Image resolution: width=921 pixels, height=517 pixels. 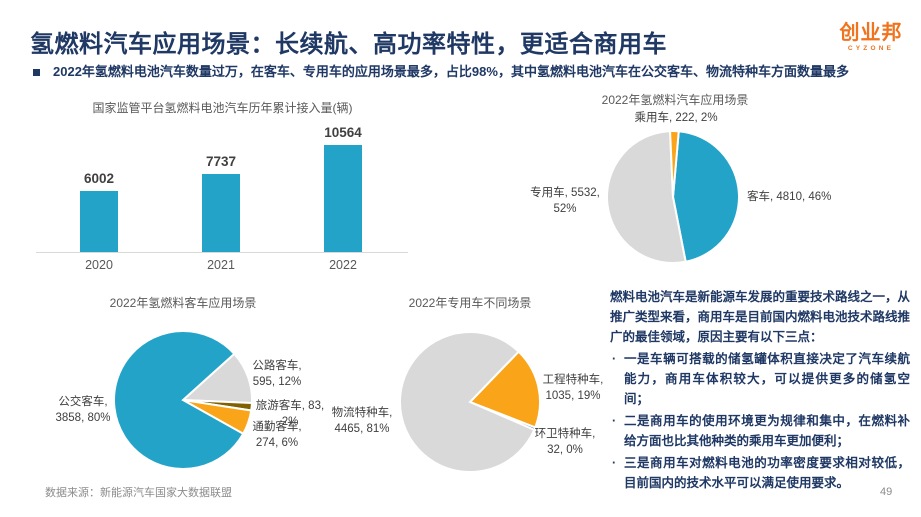 I want to click on pie1-label-passenger-car: 乘用车, 222, 2%, so click(x=676, y=118).